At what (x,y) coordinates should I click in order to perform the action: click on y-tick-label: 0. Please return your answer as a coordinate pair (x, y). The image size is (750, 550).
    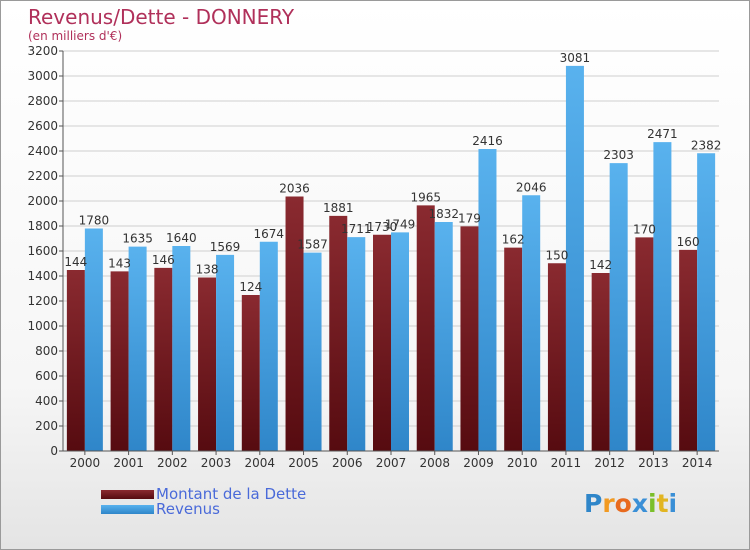
    Looking at the image, I should click on (54, 451).